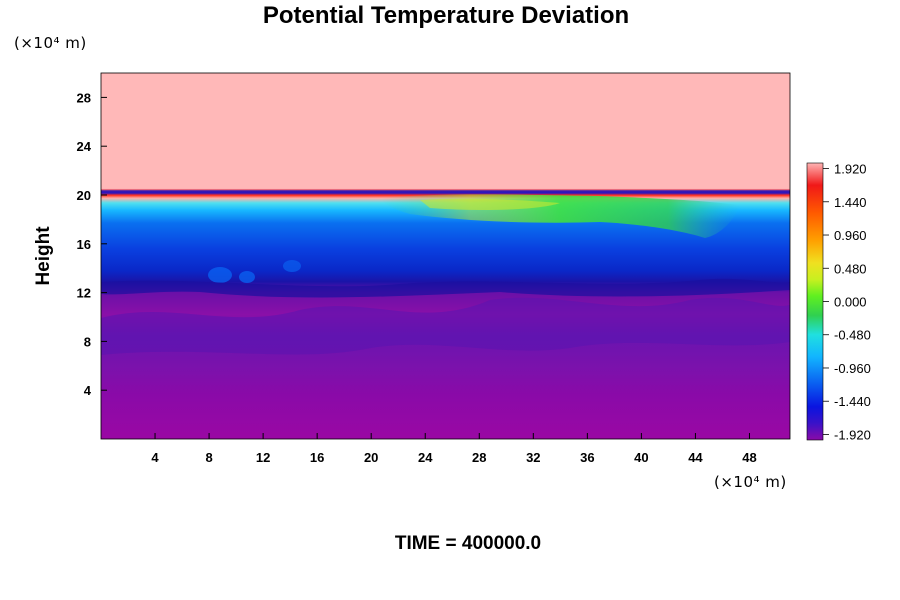 The height and width of the screenshot is (600, 900). I want to click on yellow-core, so click(490, 204).